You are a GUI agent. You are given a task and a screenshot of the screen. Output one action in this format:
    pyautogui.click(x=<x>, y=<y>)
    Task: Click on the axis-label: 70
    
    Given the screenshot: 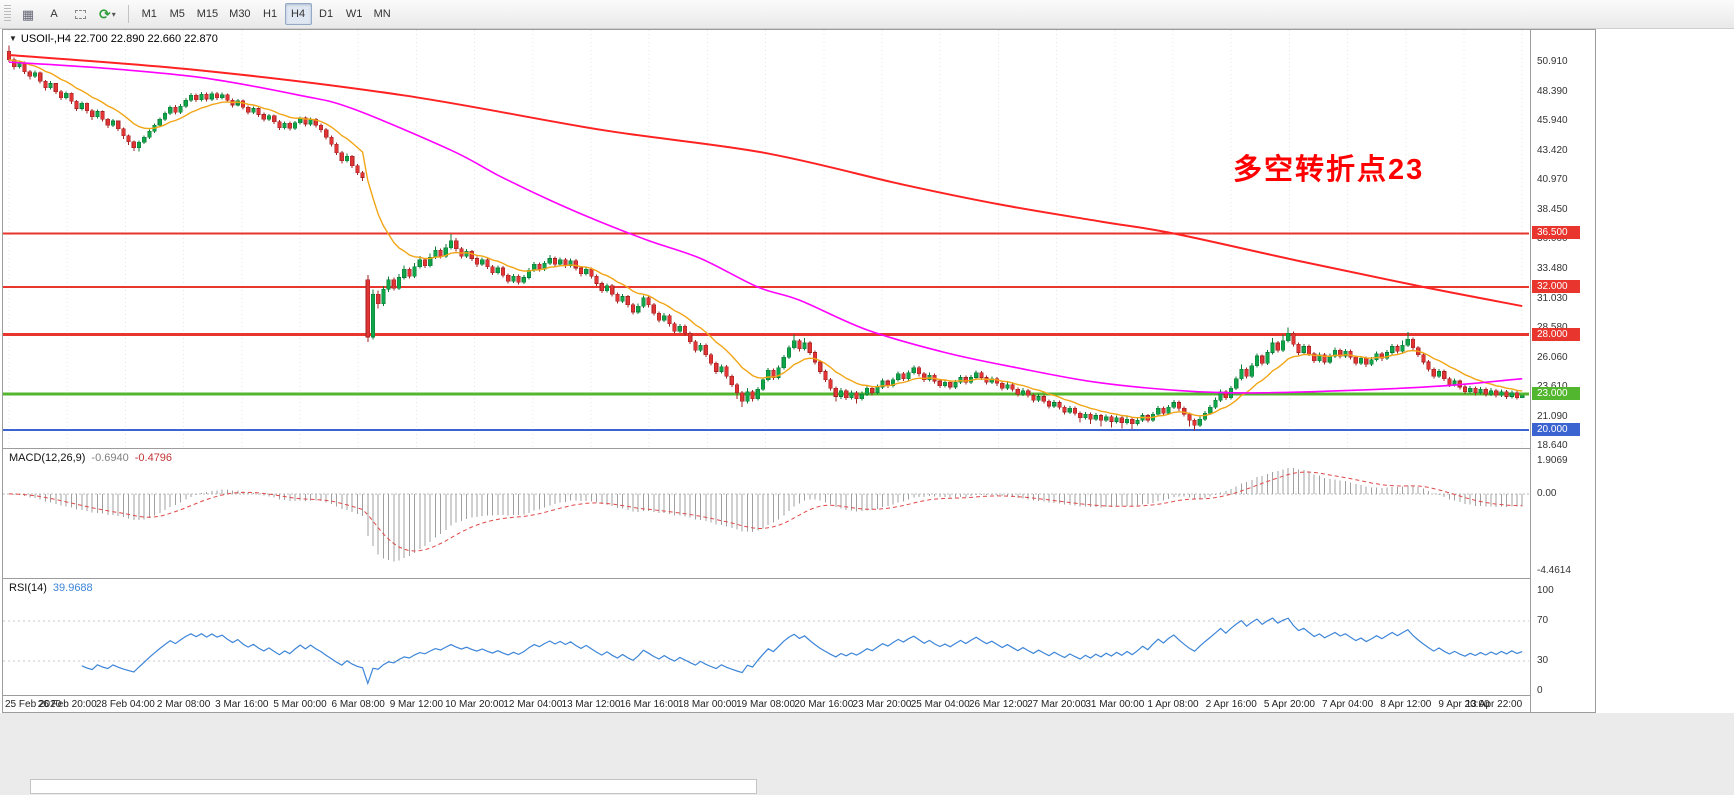 What is the action you would take?
    pyautogui.click(x=1543, y=620)
    